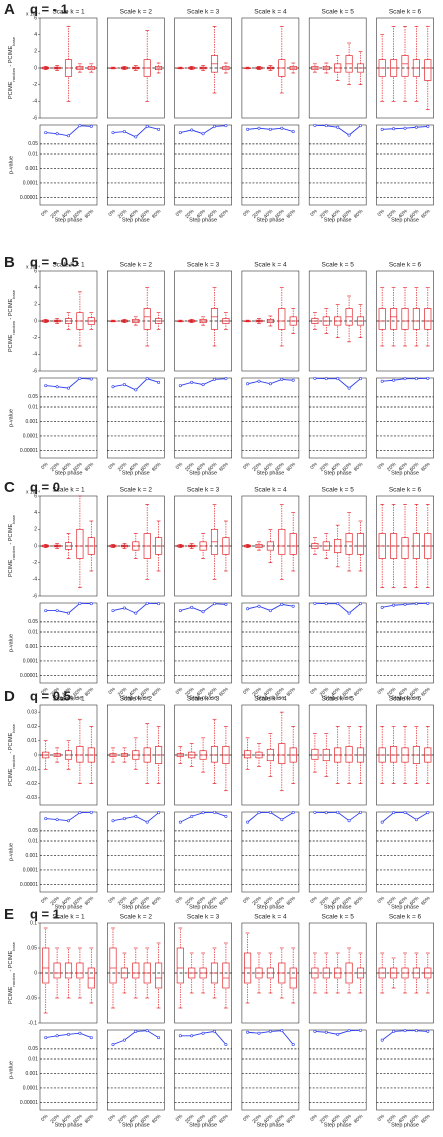 The image size is (443, 1137). What do you see at coordinates (32, 770) in the screenshot?
I see `y-tick-label: -0.01` at bounding box center [32, 770].